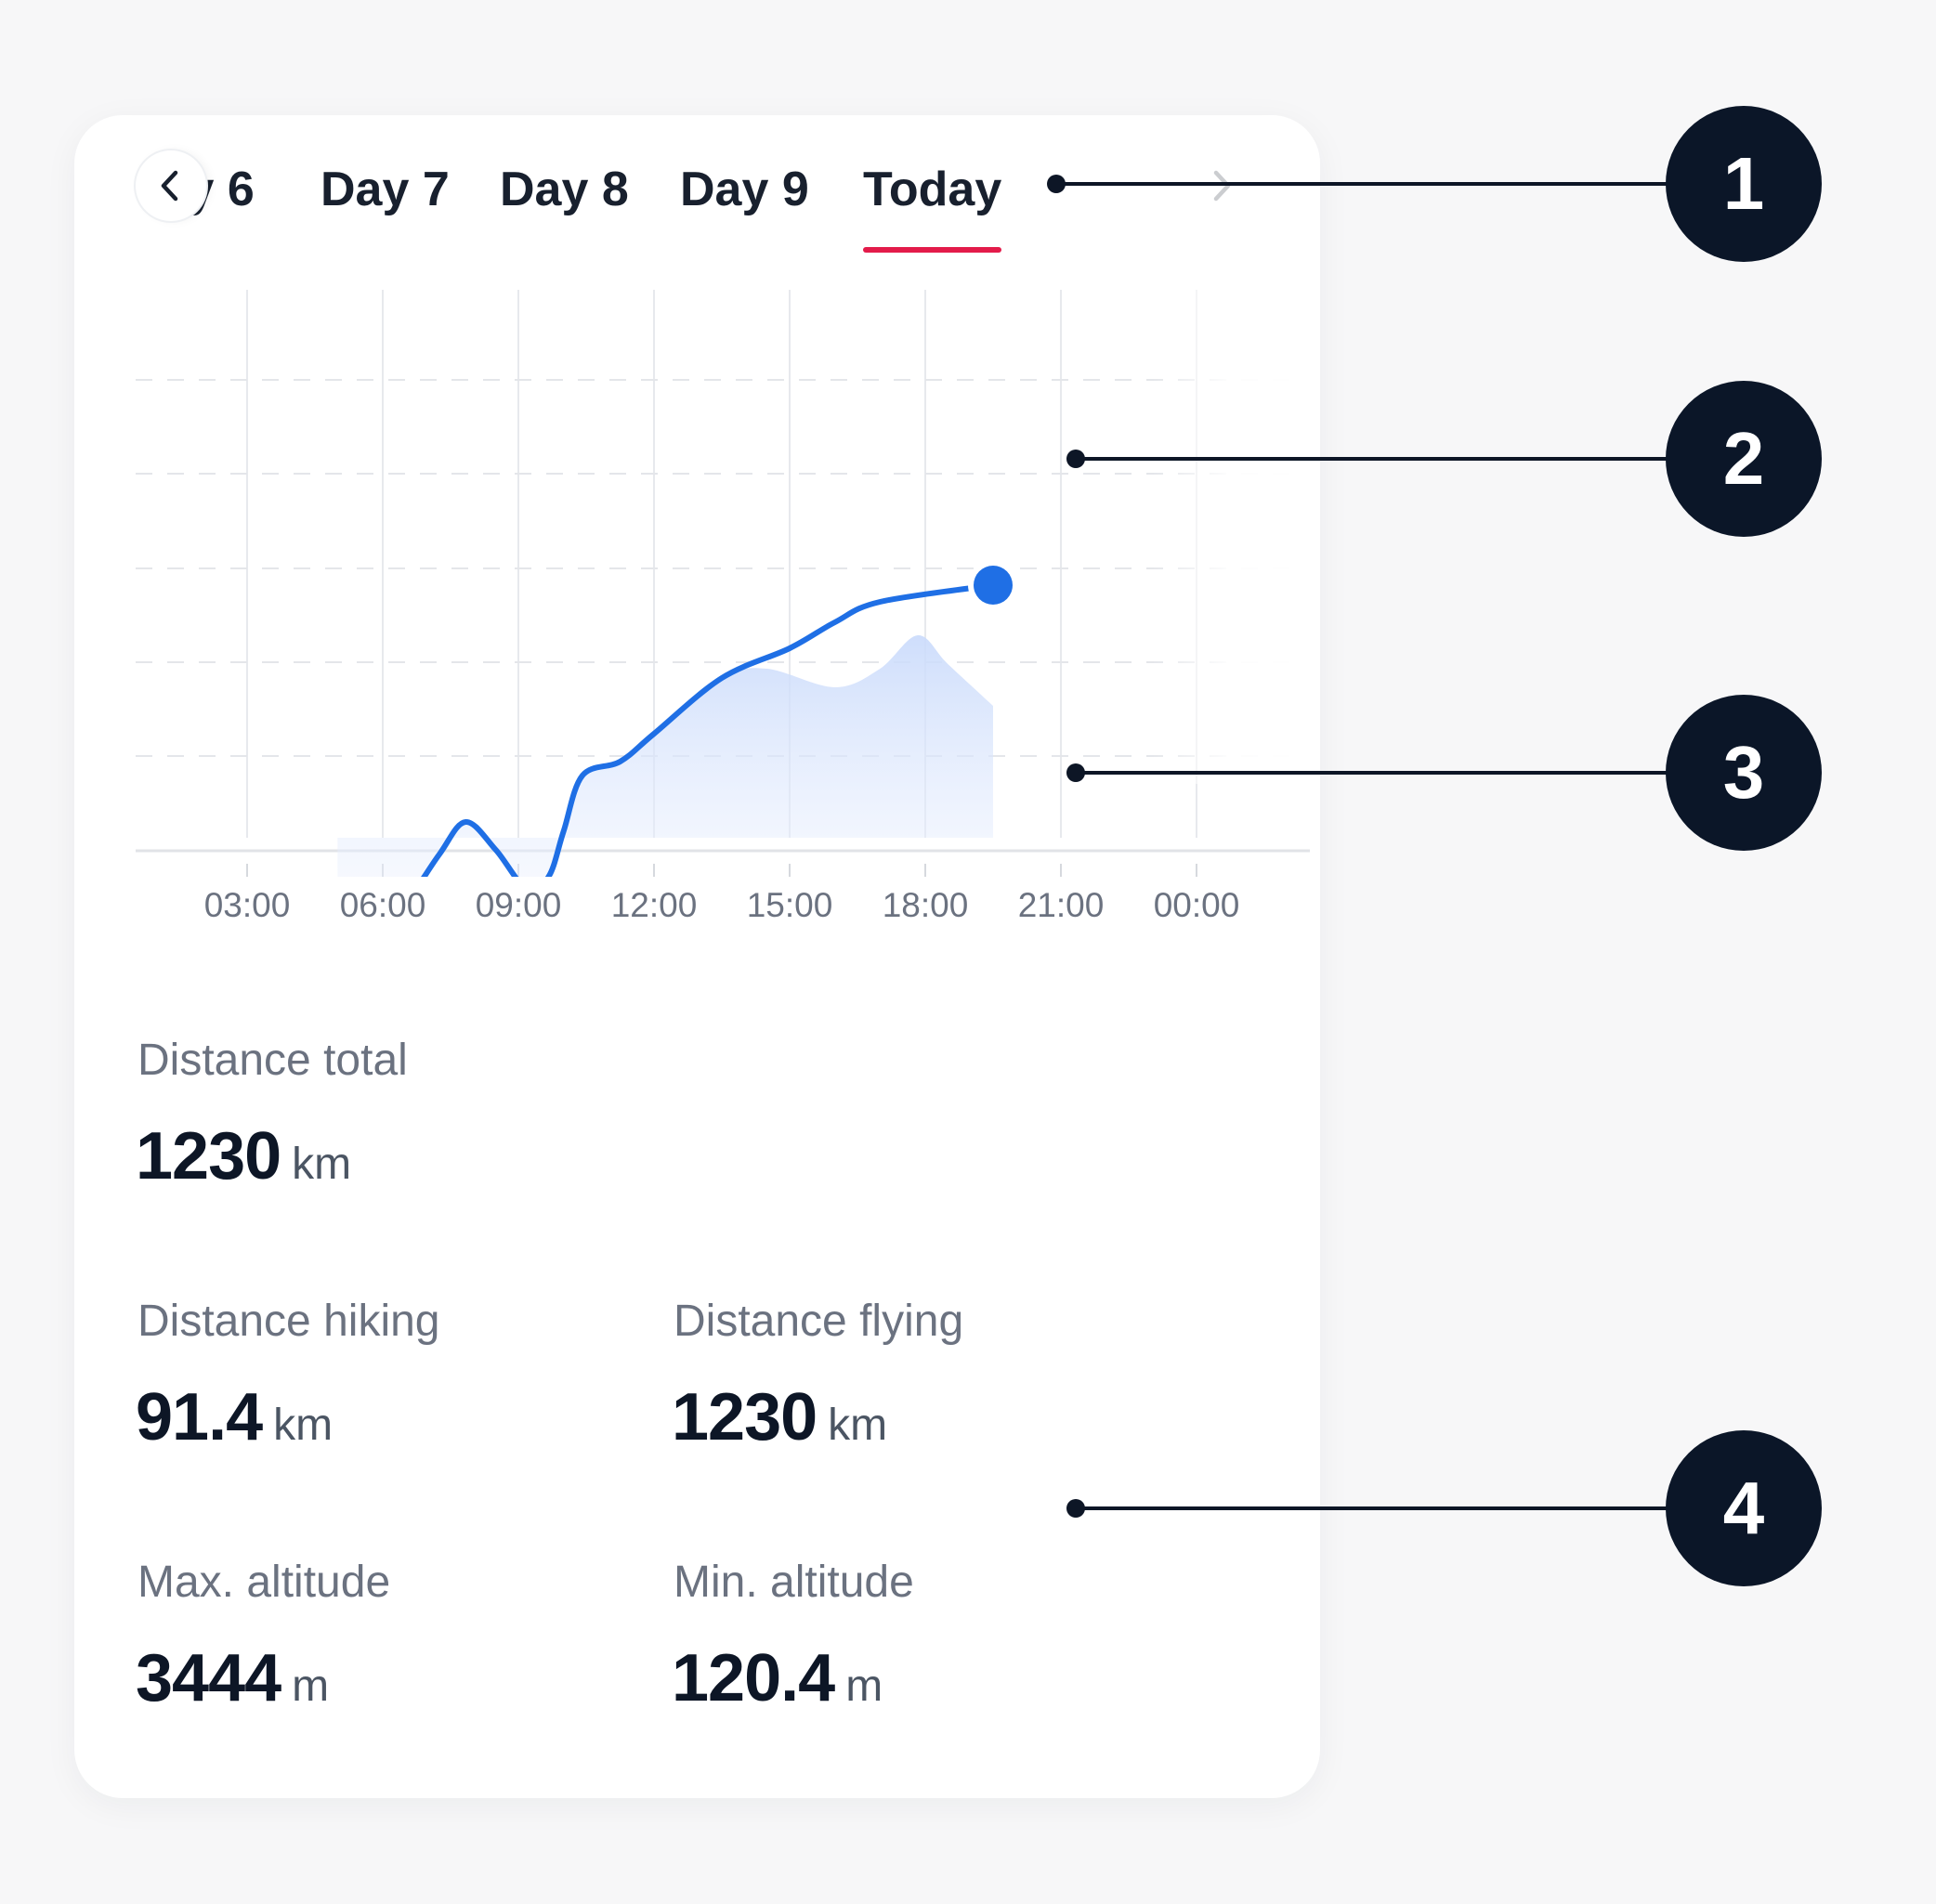 The image size is (1936, 1904). Describe the element at coordinates (654, 905) in the screenshot. I see `x-tick-label: 12:00` at that location.